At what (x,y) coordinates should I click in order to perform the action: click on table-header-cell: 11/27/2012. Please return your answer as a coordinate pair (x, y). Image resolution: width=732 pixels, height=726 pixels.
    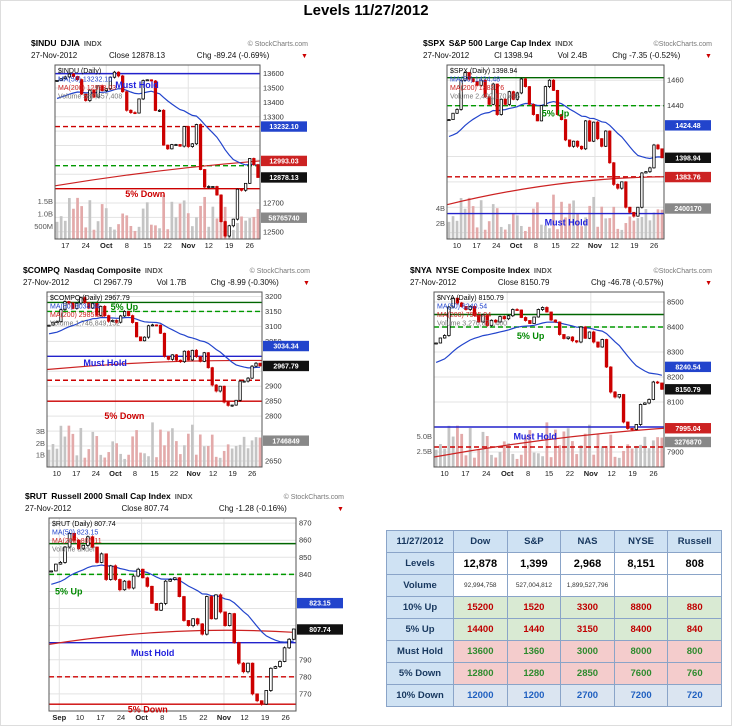
    Looking at the image, I should click on (420, 541).